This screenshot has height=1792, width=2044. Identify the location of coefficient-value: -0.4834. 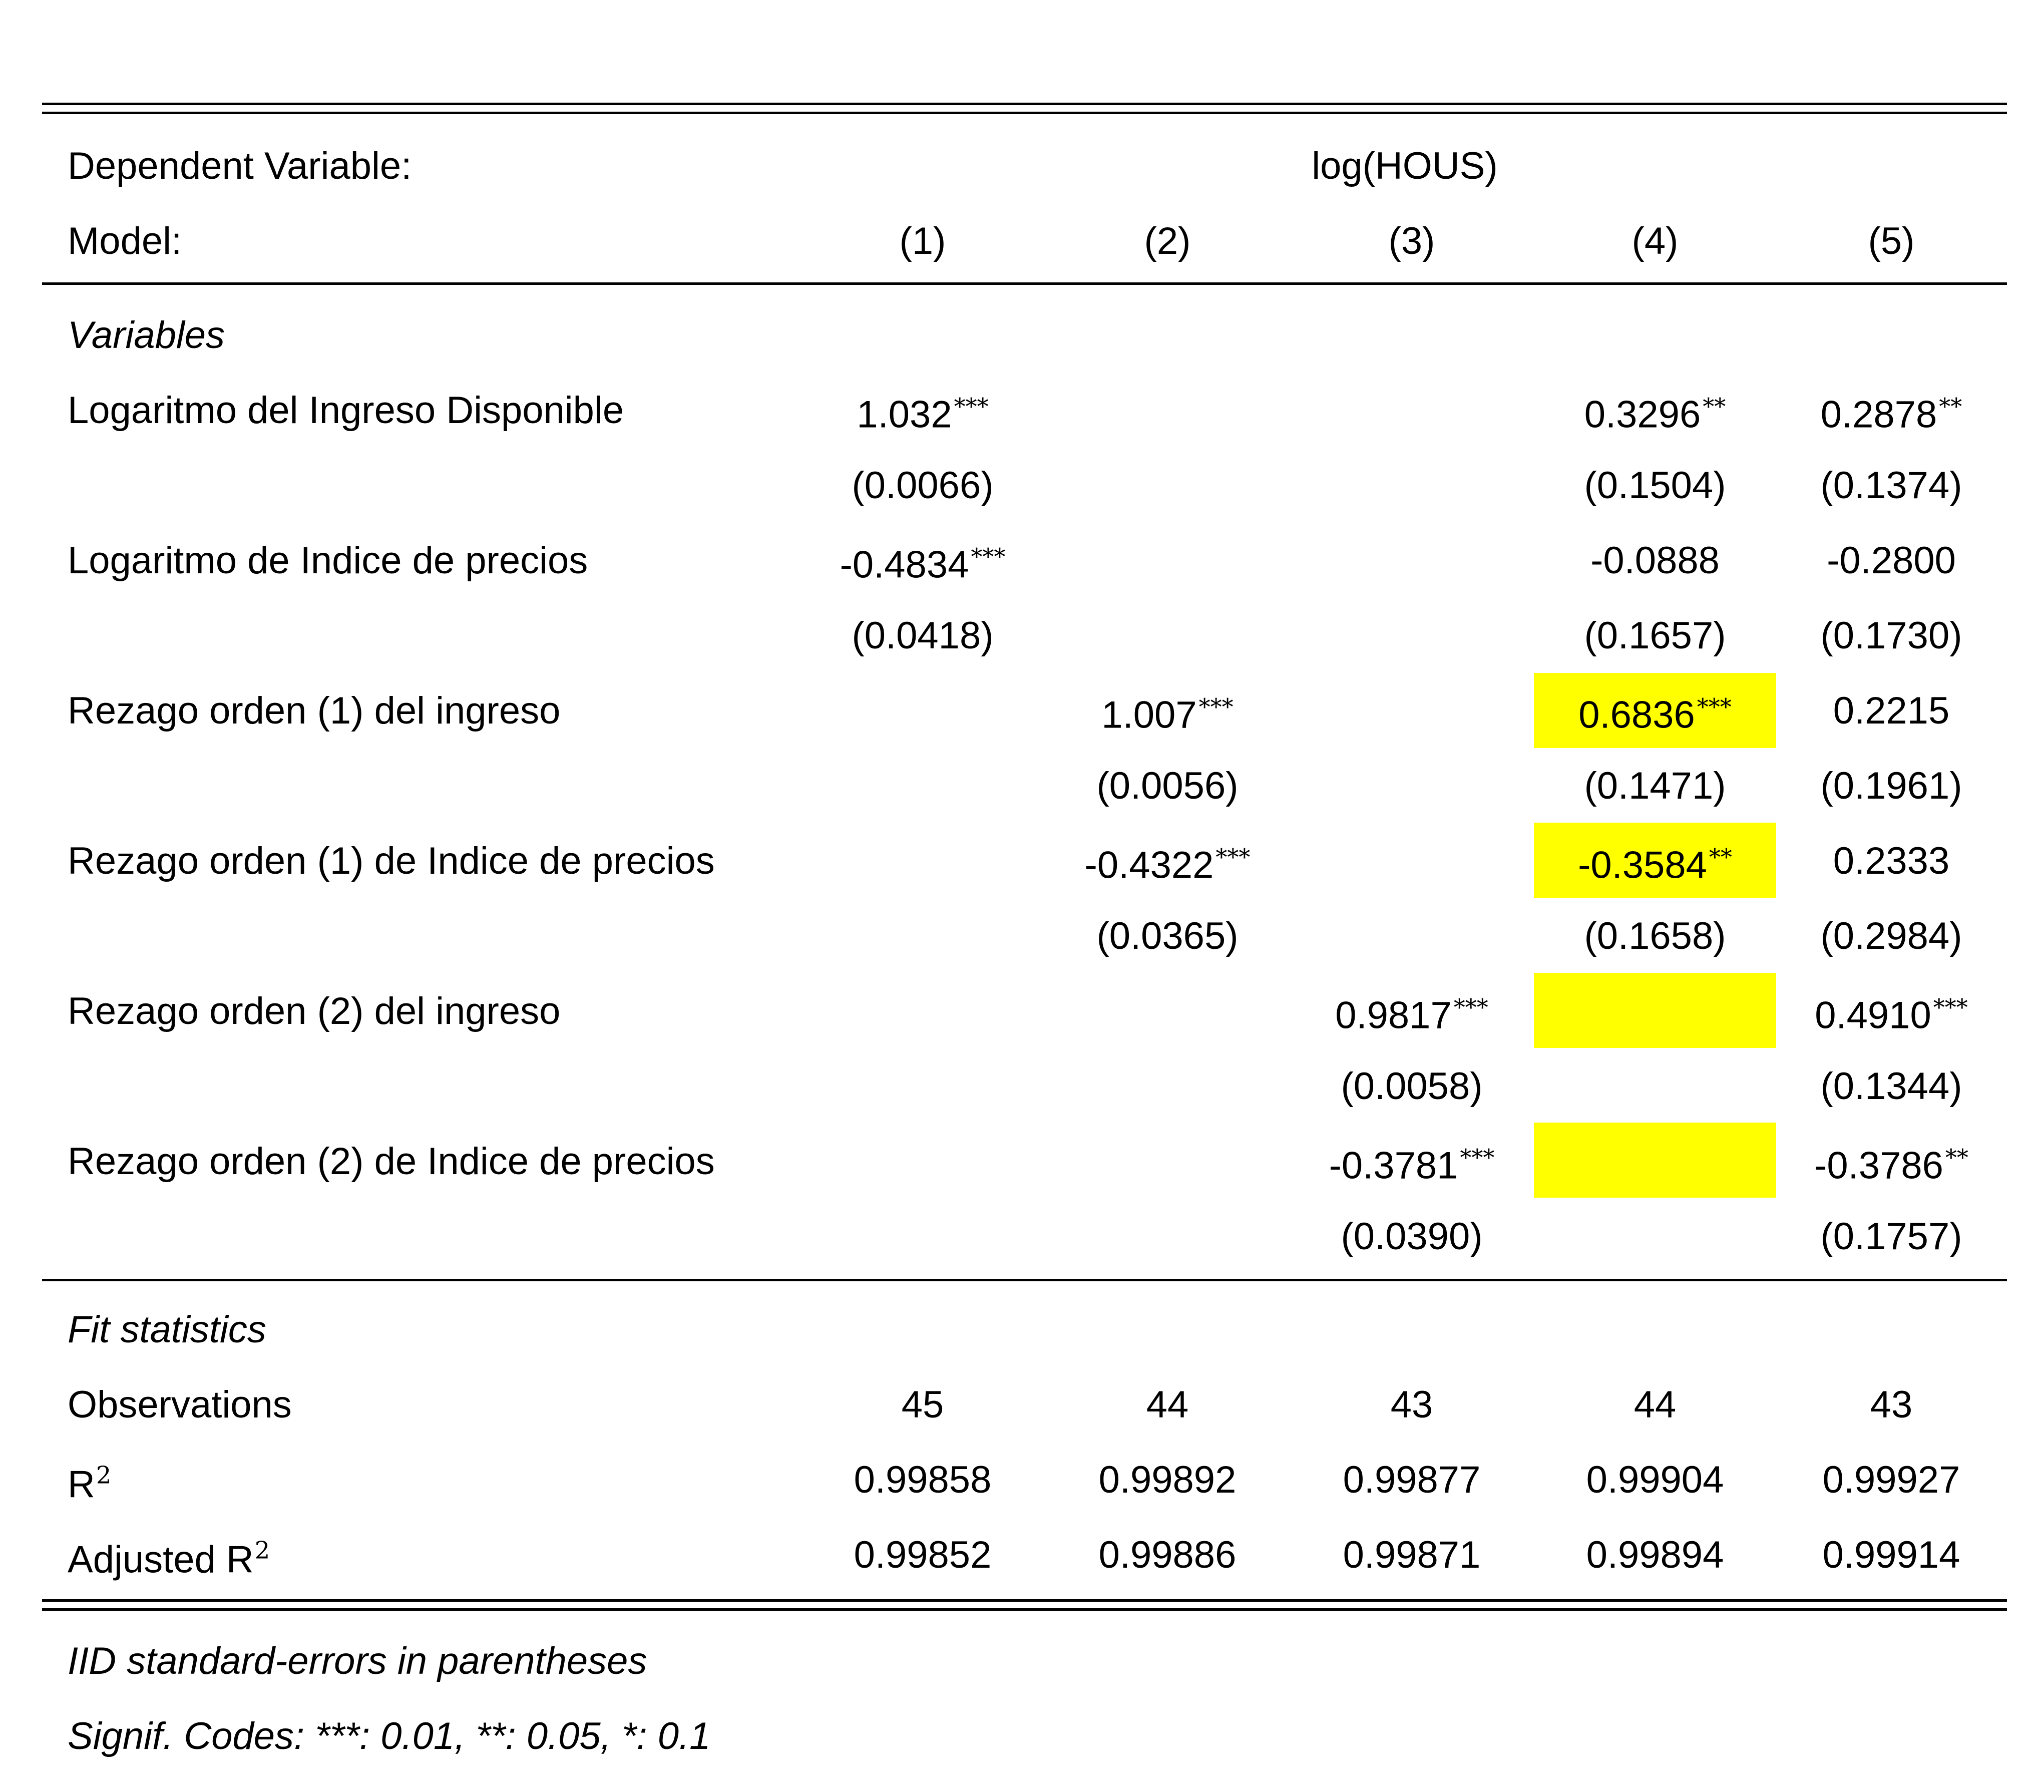
(905, 564).